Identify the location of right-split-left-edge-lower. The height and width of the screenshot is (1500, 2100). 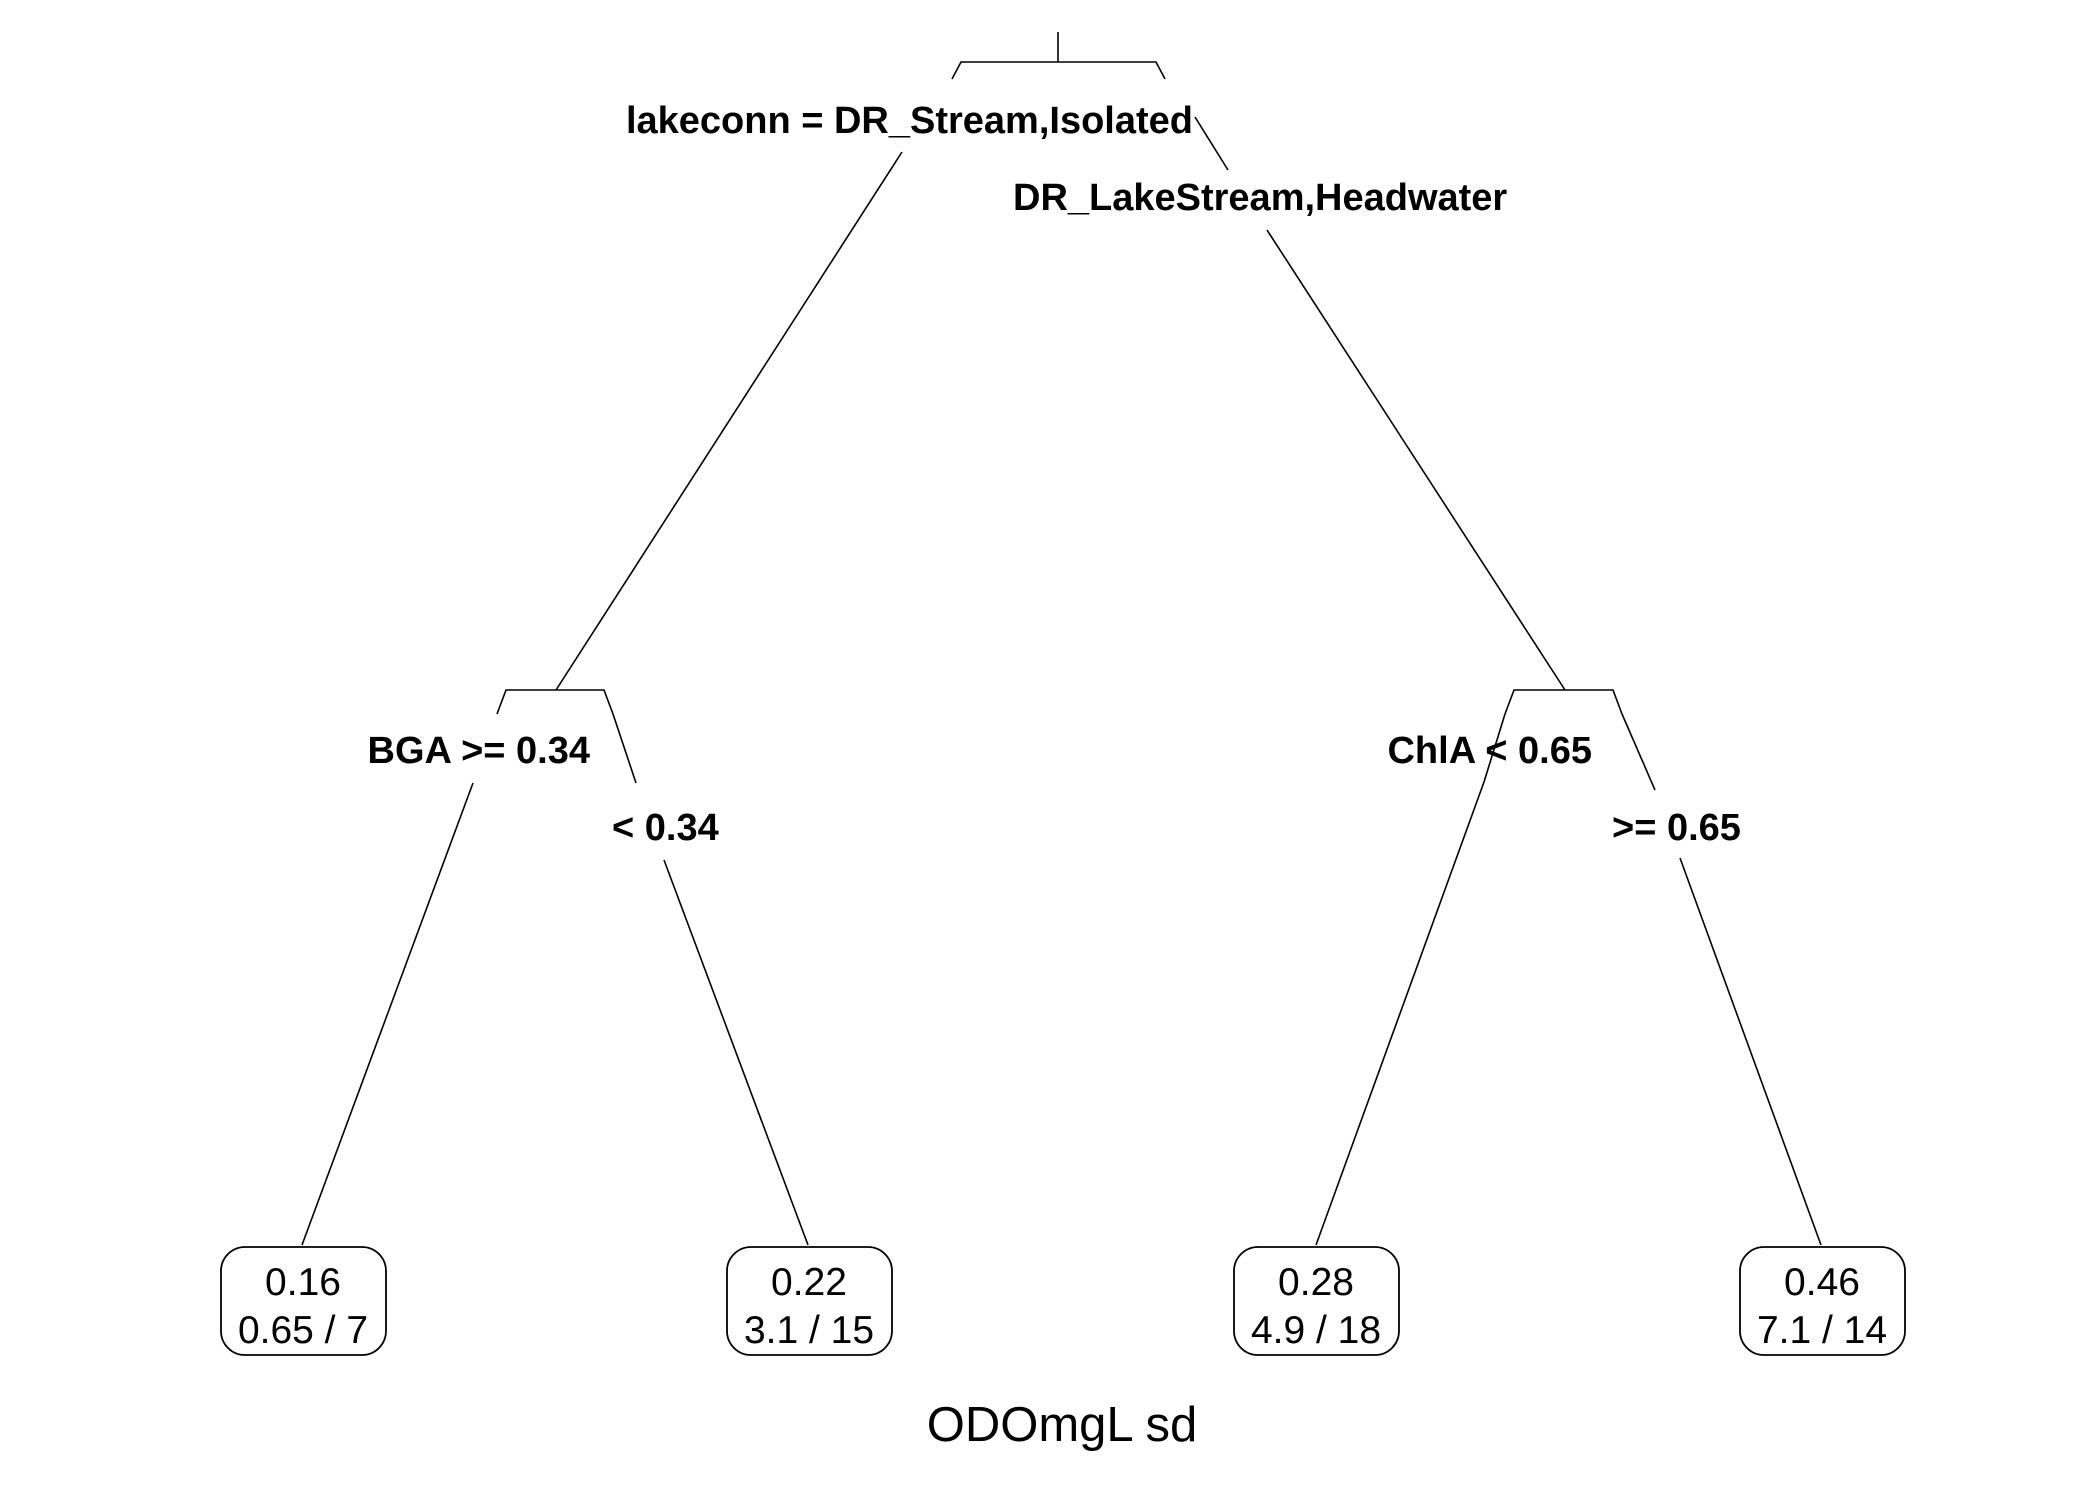
(1400, 1013).